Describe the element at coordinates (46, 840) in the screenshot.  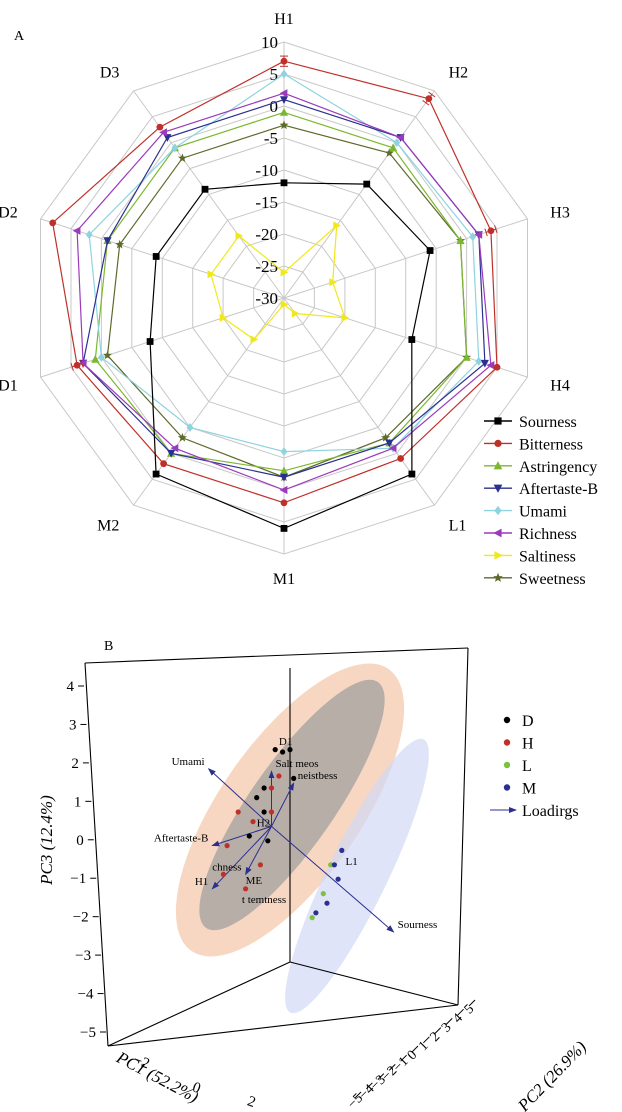
I see `z-axis-label: PC3 (12.4%)` at that location.